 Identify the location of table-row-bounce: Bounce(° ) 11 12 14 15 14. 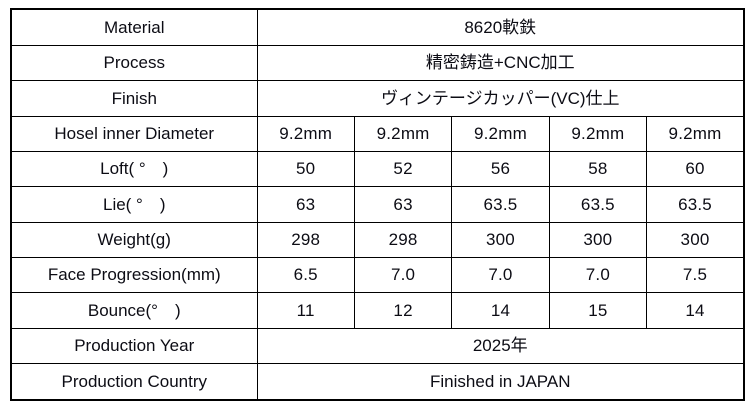
(377, 310).